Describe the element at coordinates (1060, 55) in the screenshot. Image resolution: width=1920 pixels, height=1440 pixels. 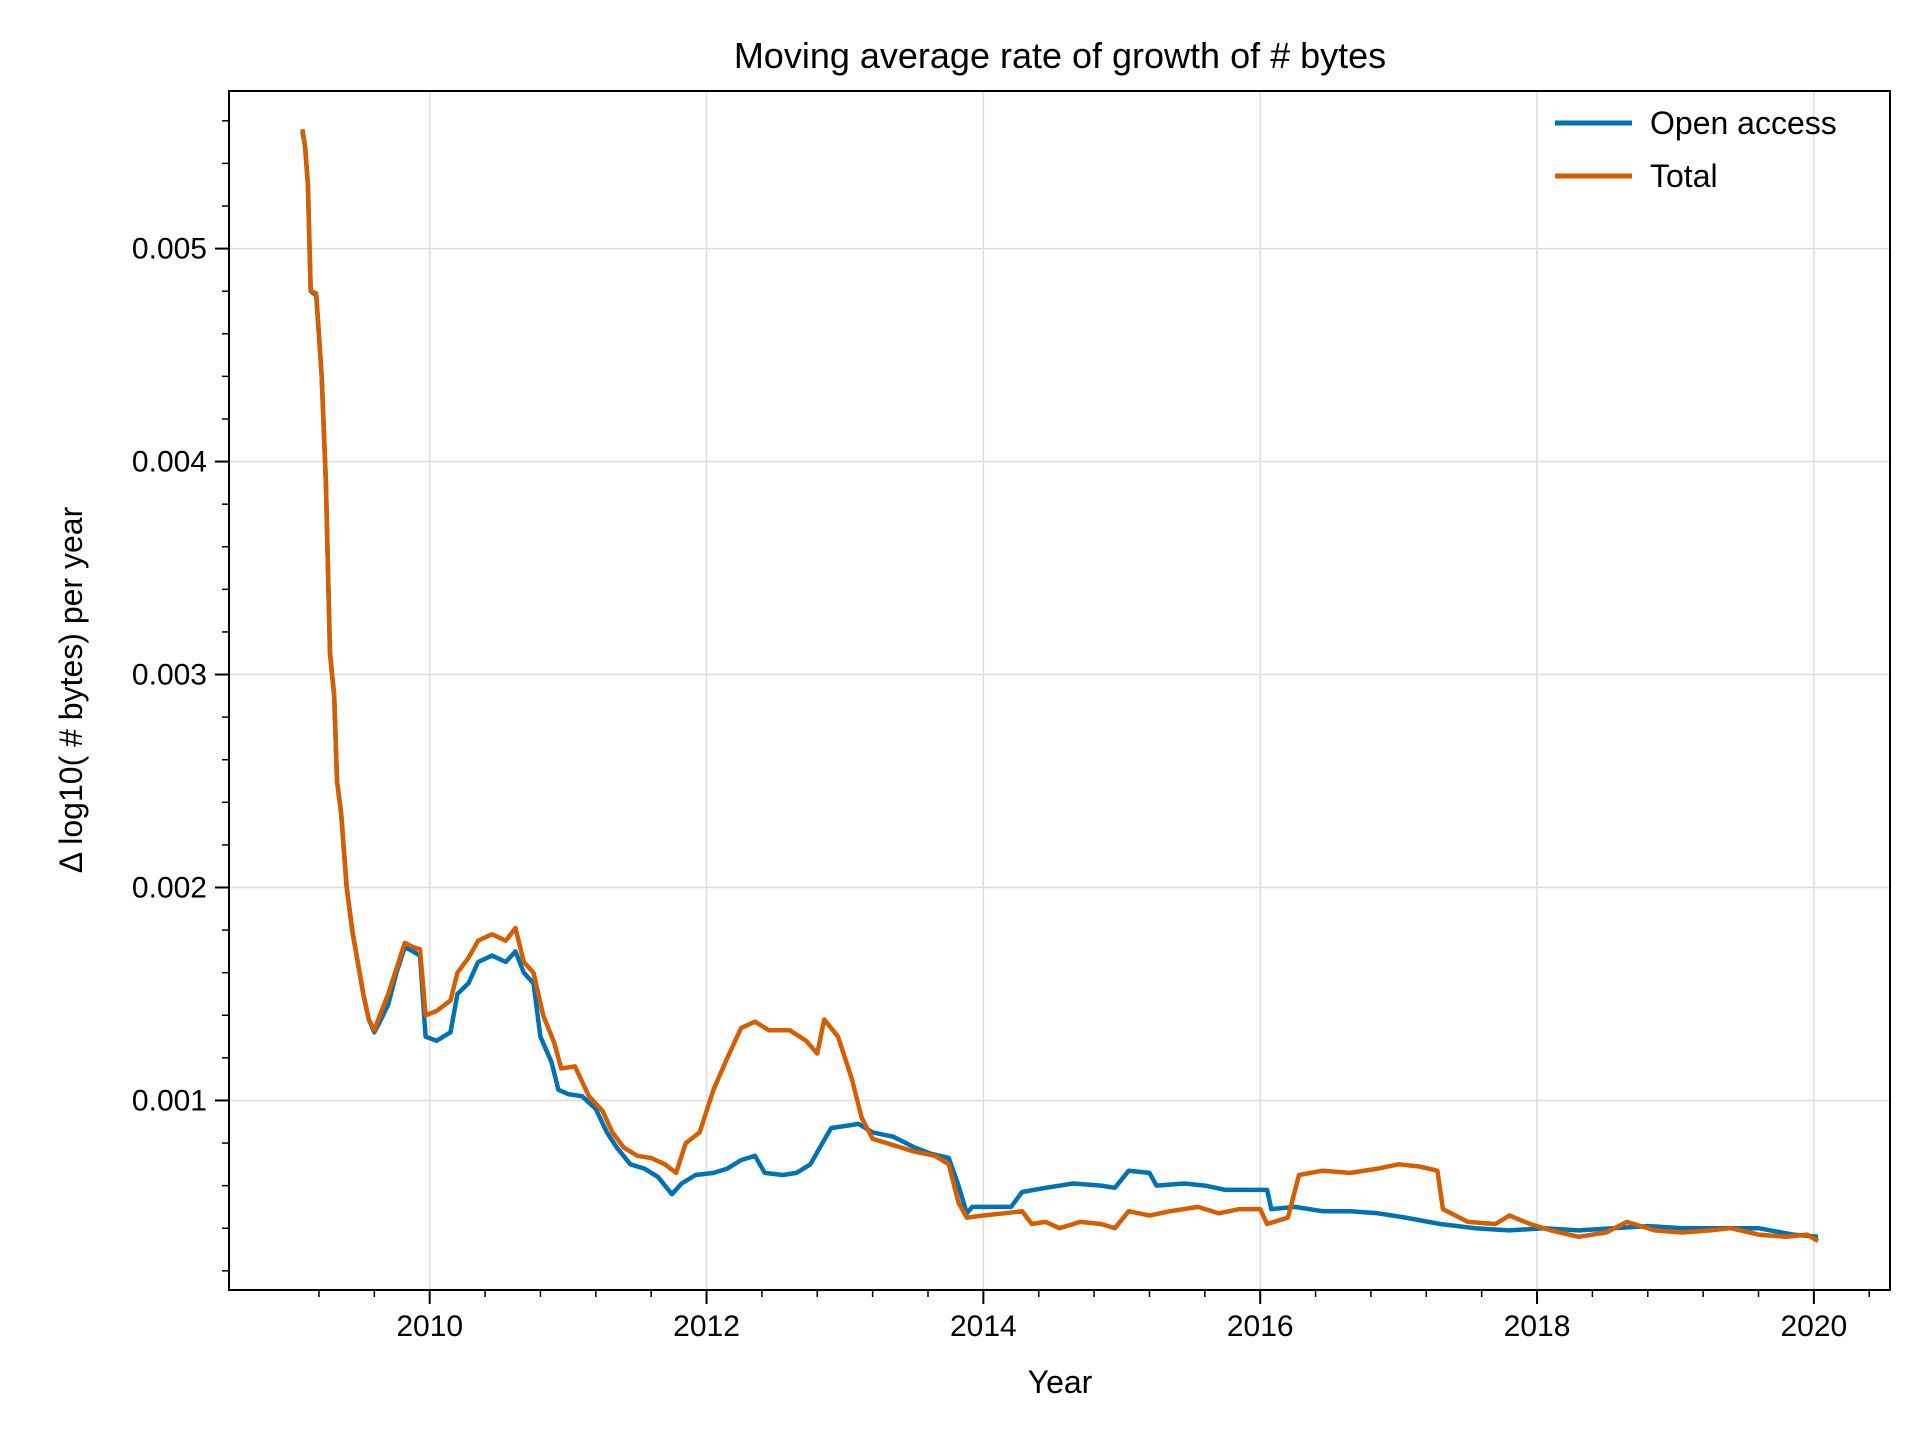
I see `chart-title: Moving average rate of growth of # bytes` at that location.